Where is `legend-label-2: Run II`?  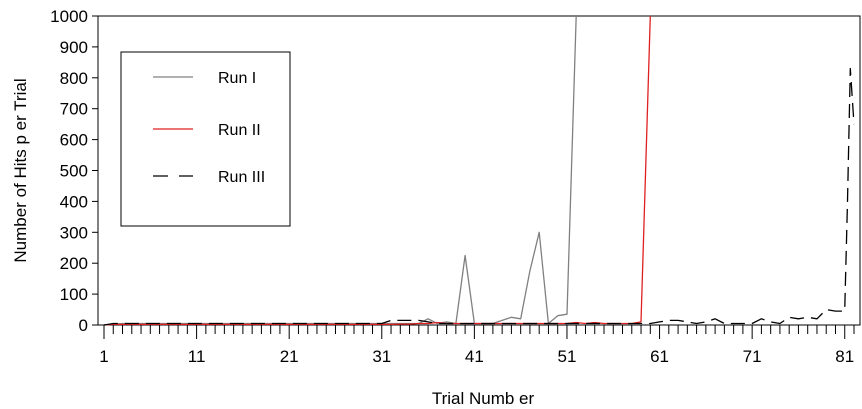 legend-label-2: Run II is located at coordinates (239, 130).